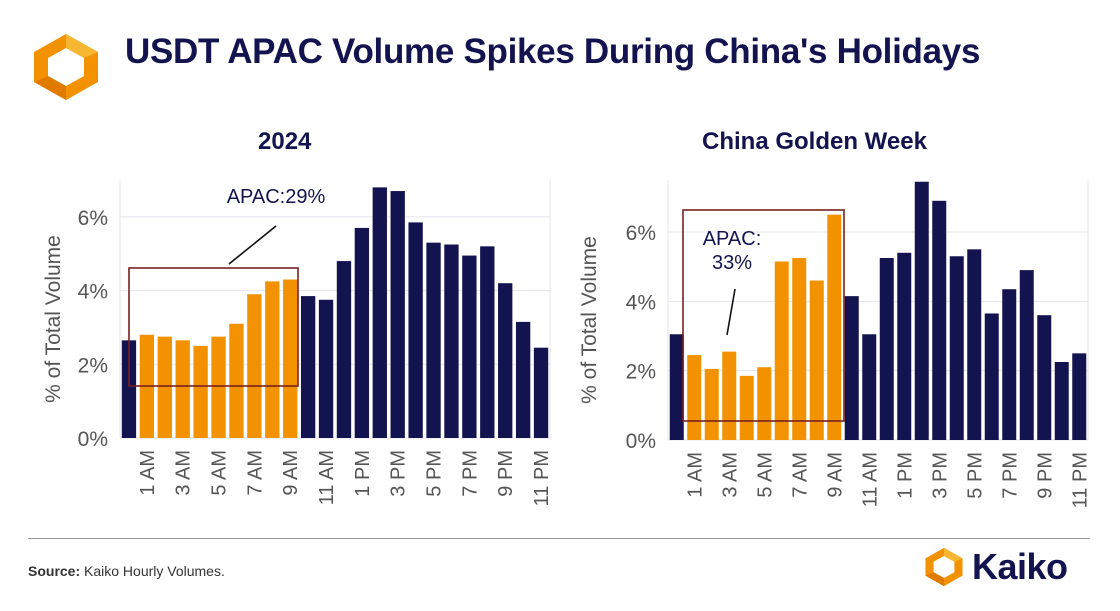 The height and width of the screenshot is (611, 1120). Describe the element at coordinates (54, 571) in the screenshot. I see `source-label: Source:` at that location.